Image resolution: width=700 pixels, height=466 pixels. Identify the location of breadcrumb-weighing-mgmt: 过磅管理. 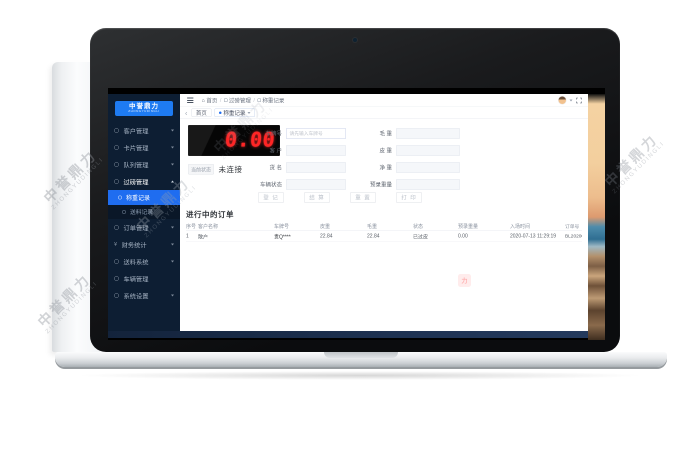
(237, 100).